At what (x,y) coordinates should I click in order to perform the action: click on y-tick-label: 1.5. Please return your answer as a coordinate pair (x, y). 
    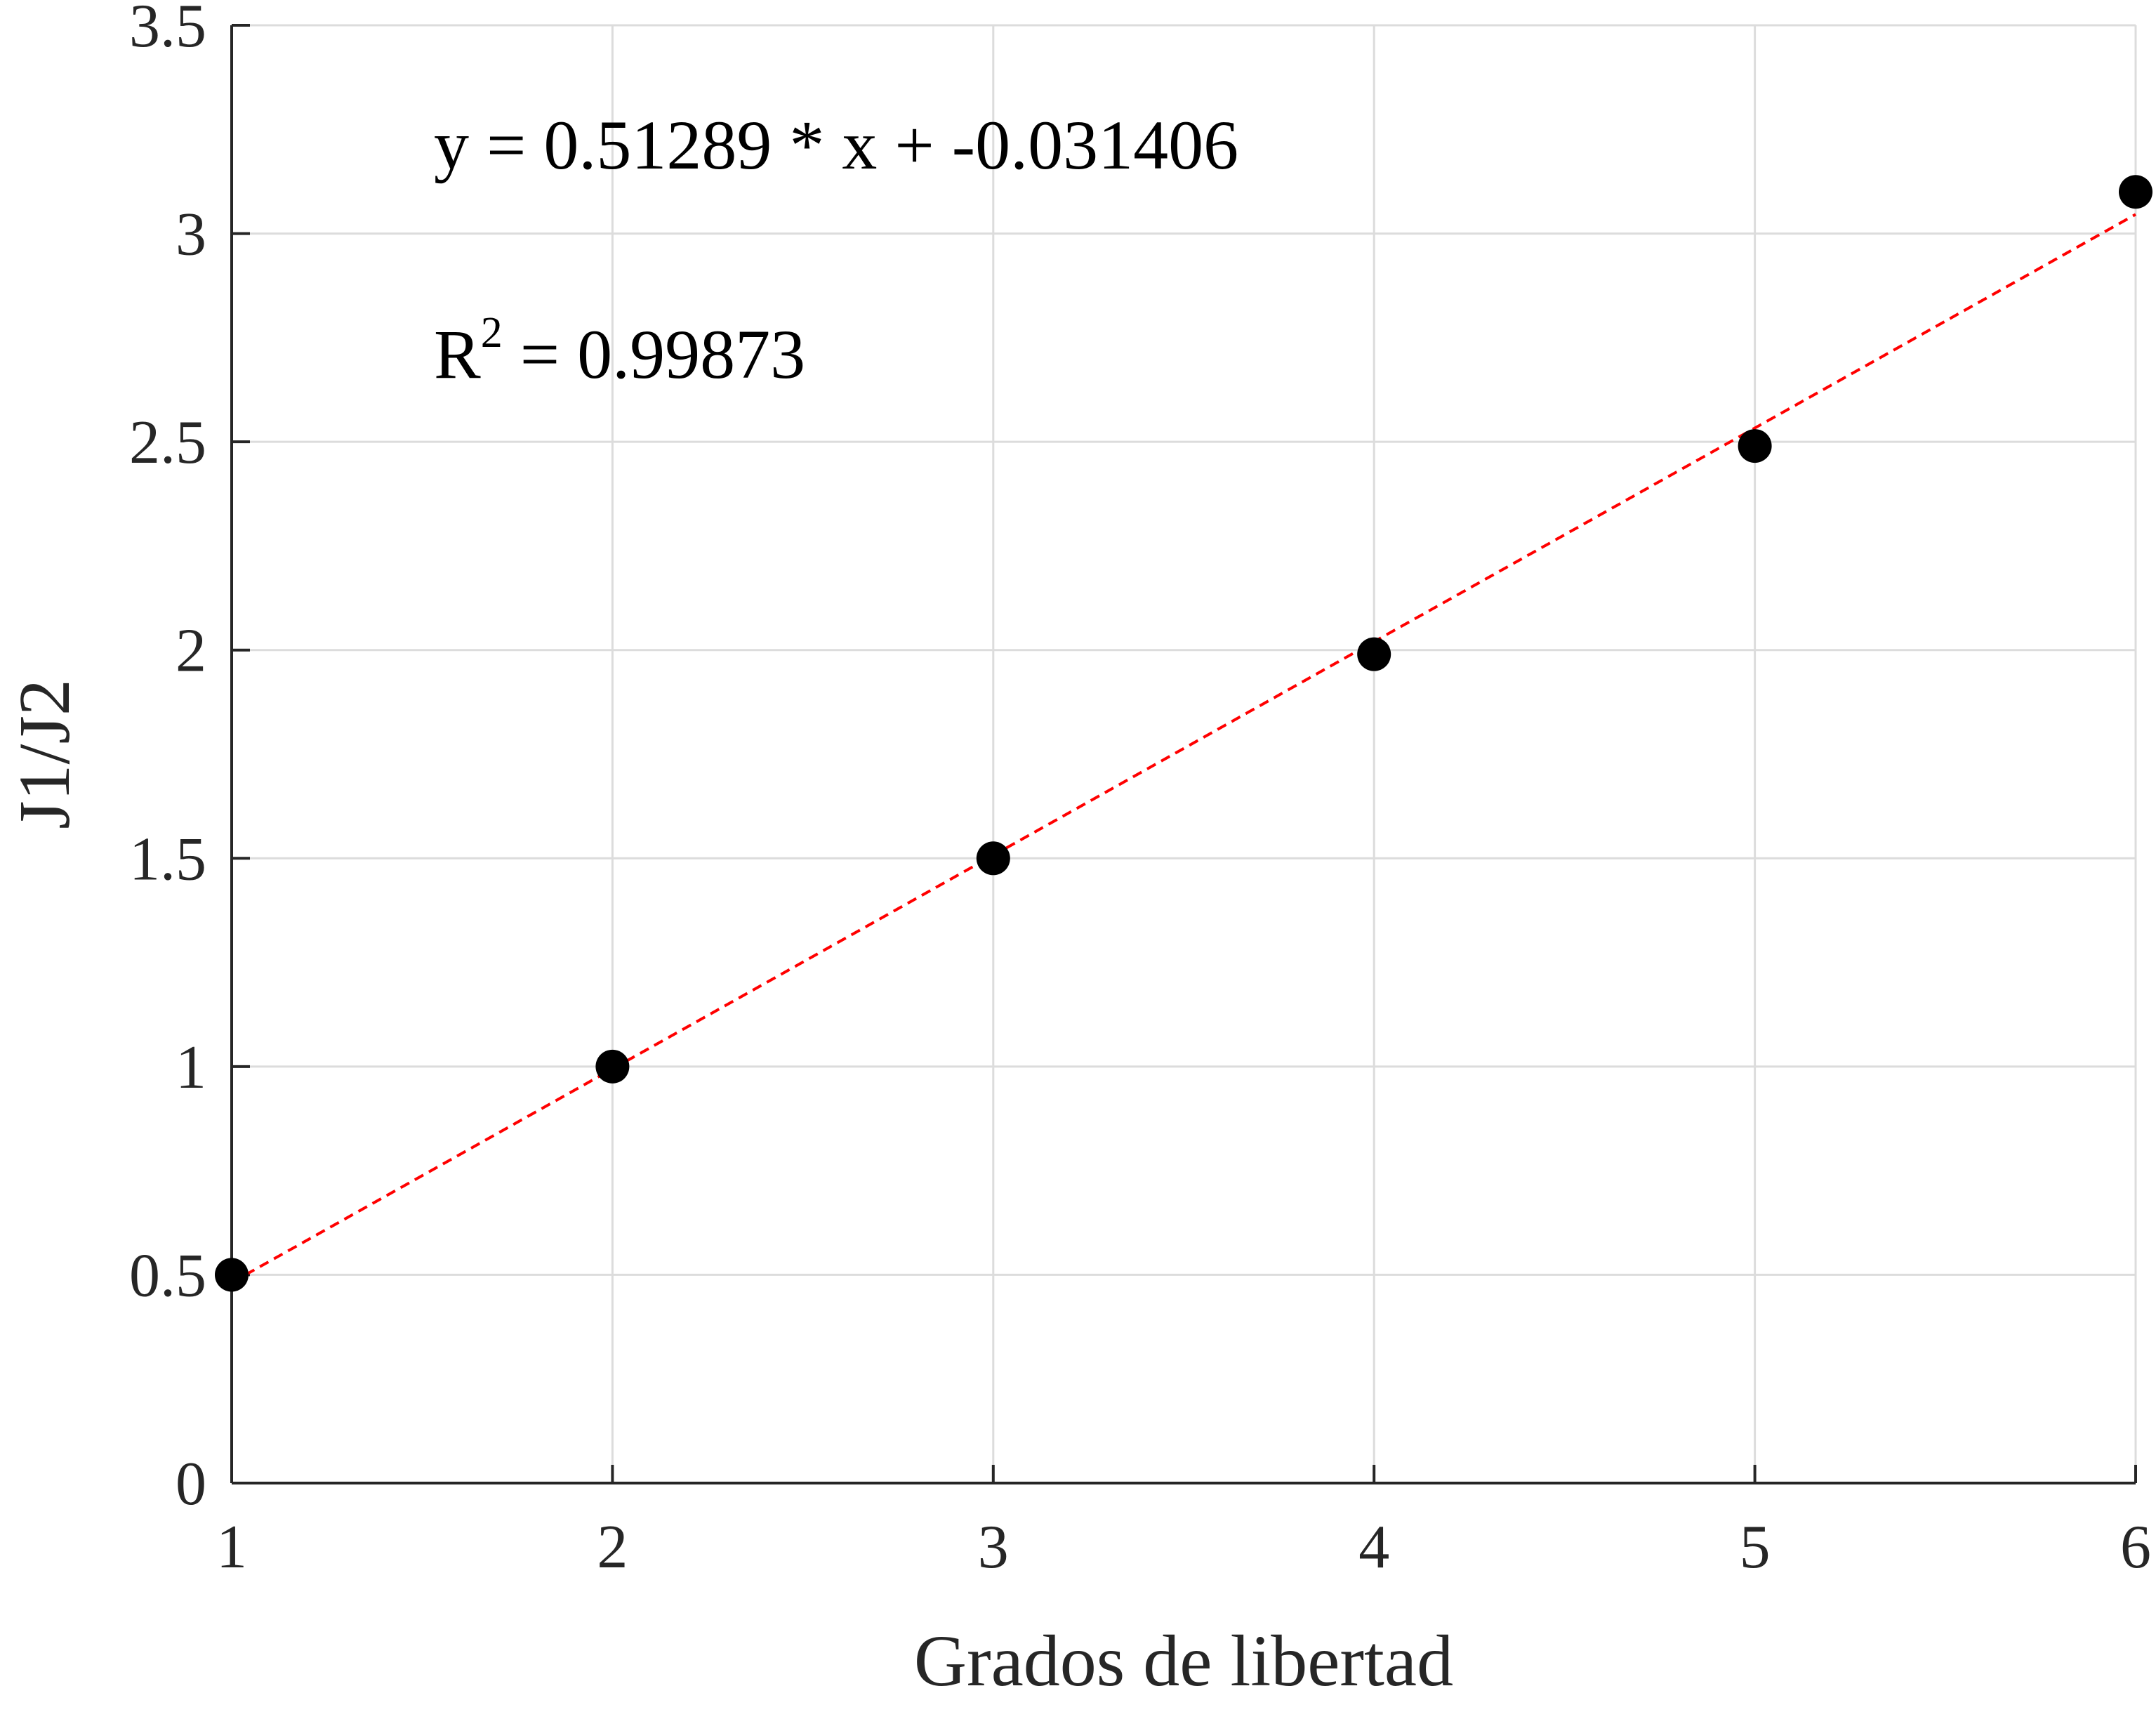
    Looking at the image, I should click on (167, 859).